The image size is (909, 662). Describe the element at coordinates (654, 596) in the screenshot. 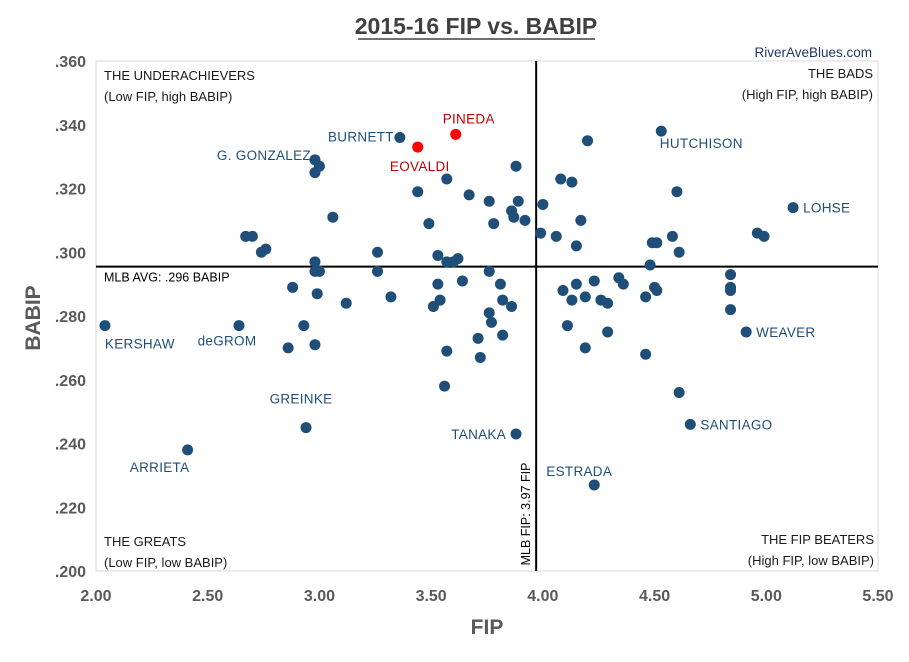

I see `x-tick-label: 4.50` at that location.